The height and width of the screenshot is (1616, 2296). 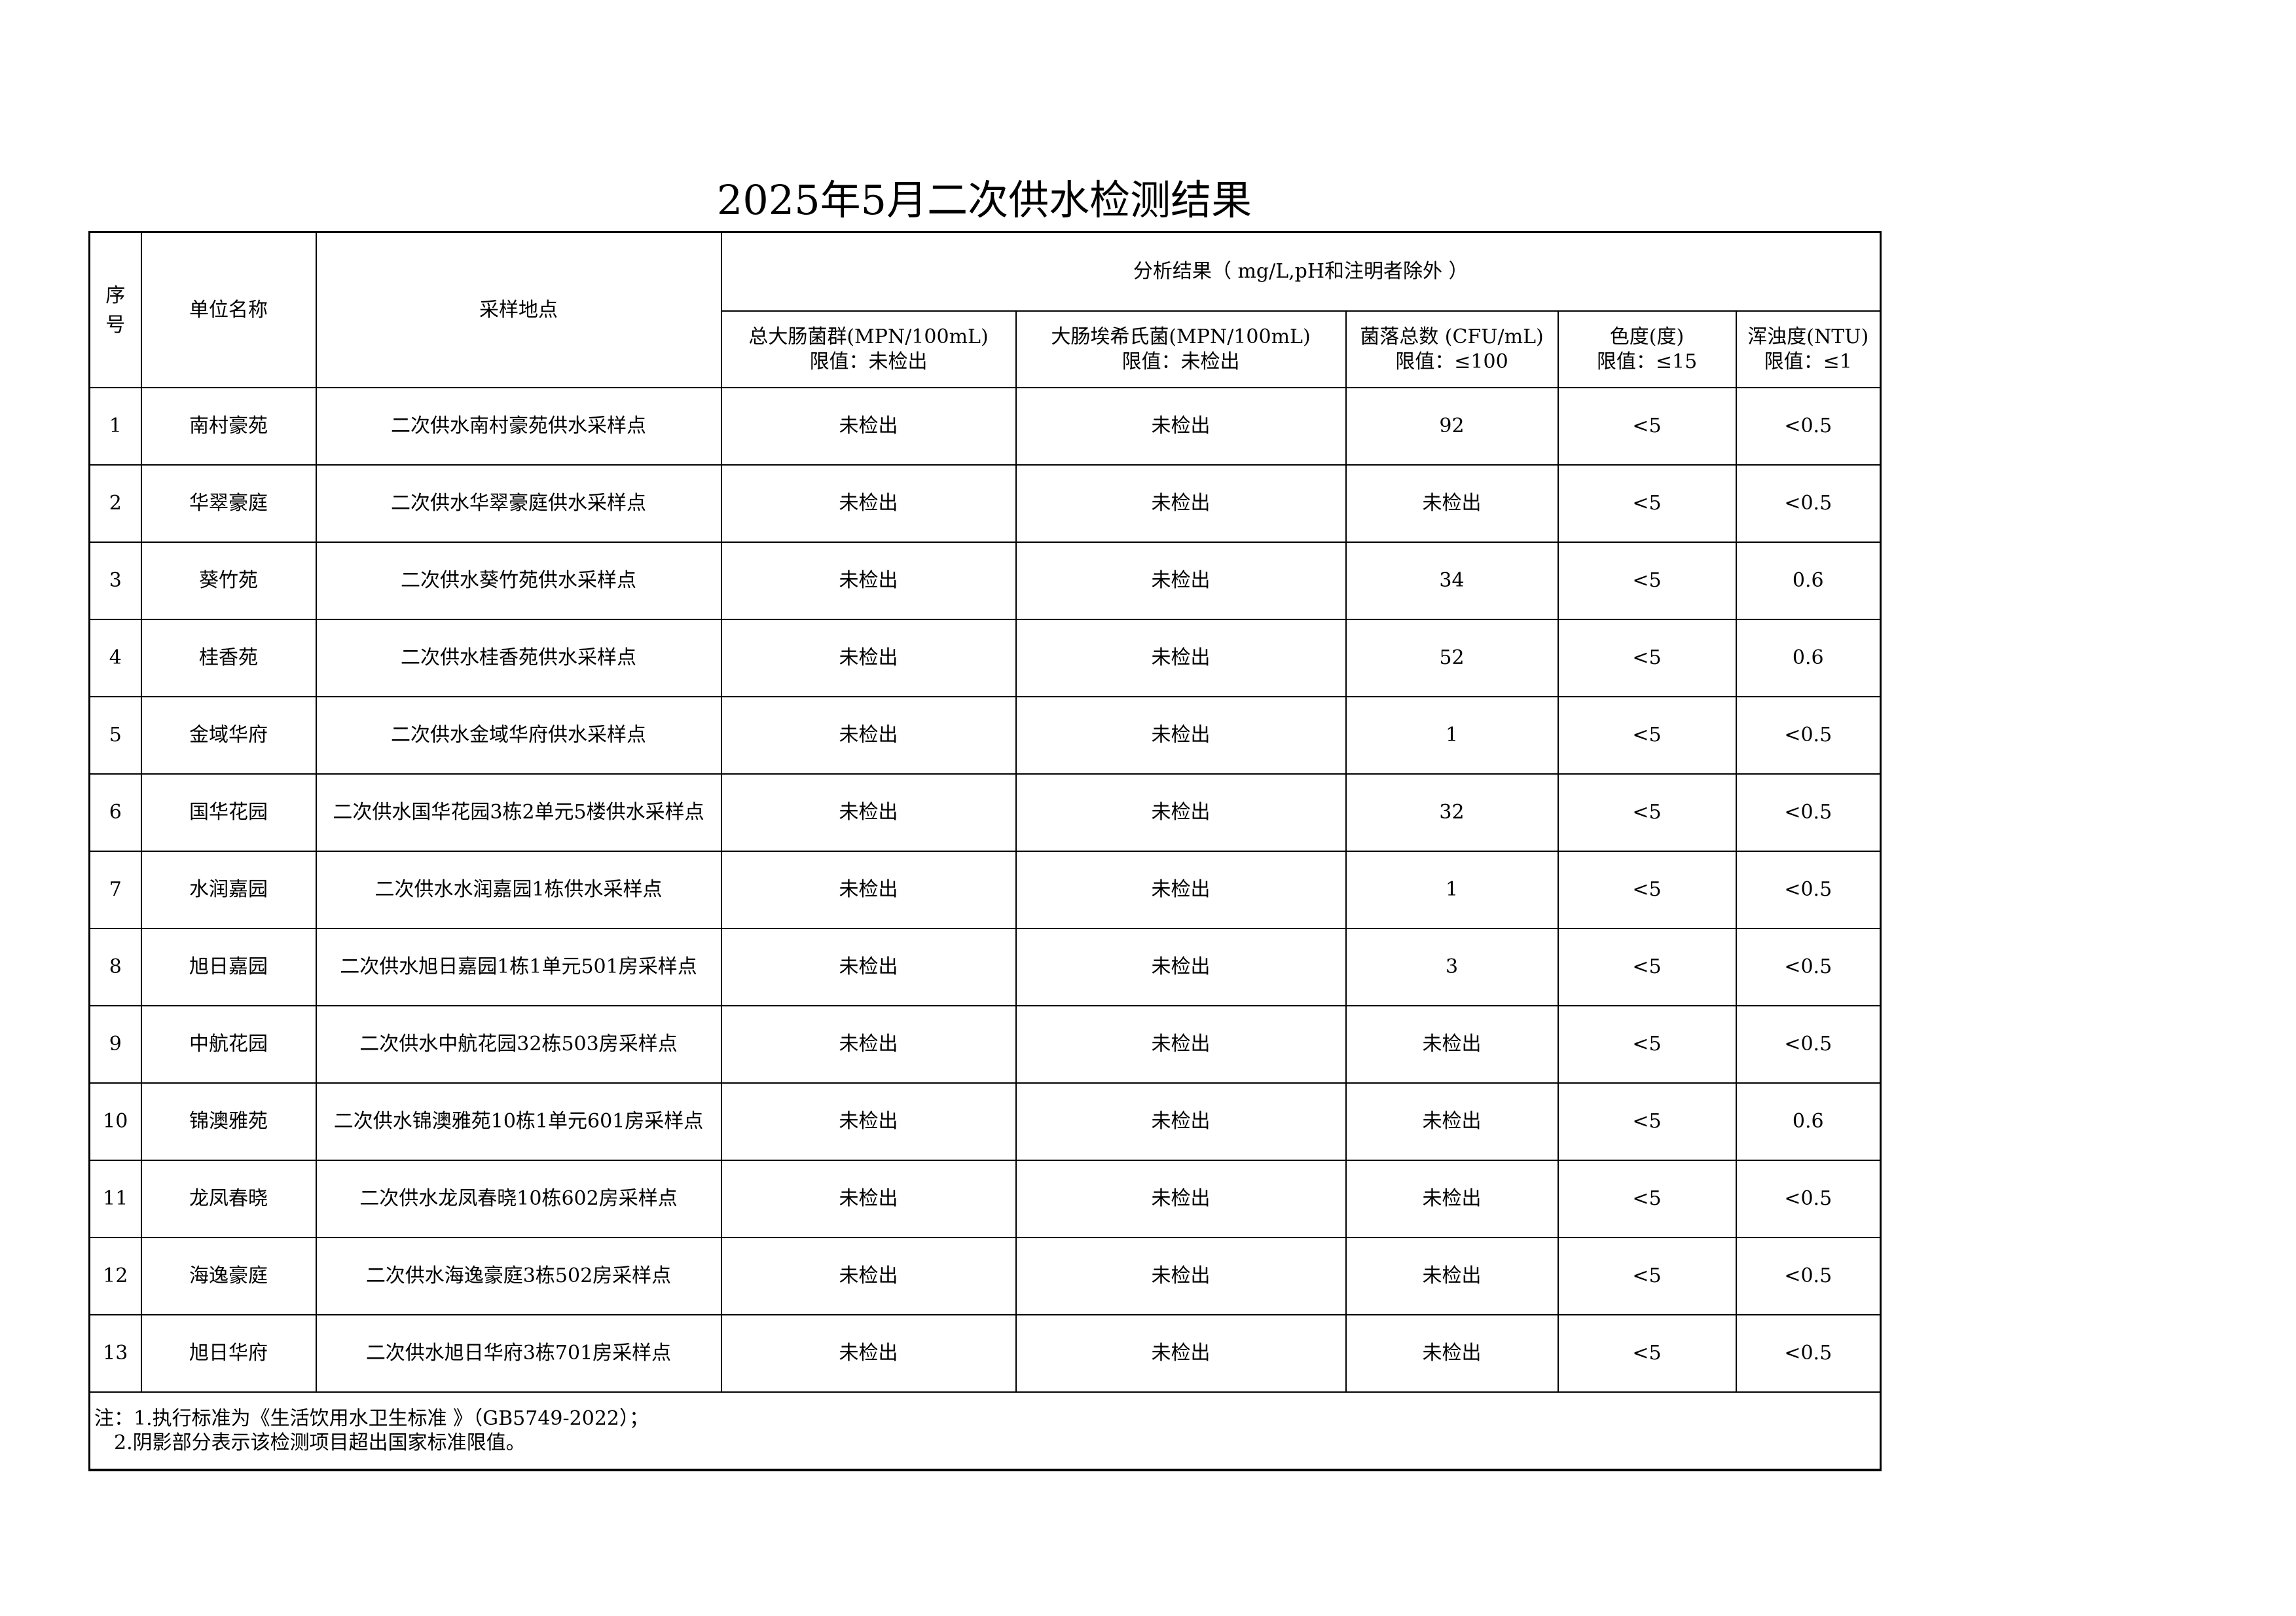 What do you see at coordinates (228, 309) in the screenshot?
I see `header-unit: 单位名称` at bounding box center [228, 309].